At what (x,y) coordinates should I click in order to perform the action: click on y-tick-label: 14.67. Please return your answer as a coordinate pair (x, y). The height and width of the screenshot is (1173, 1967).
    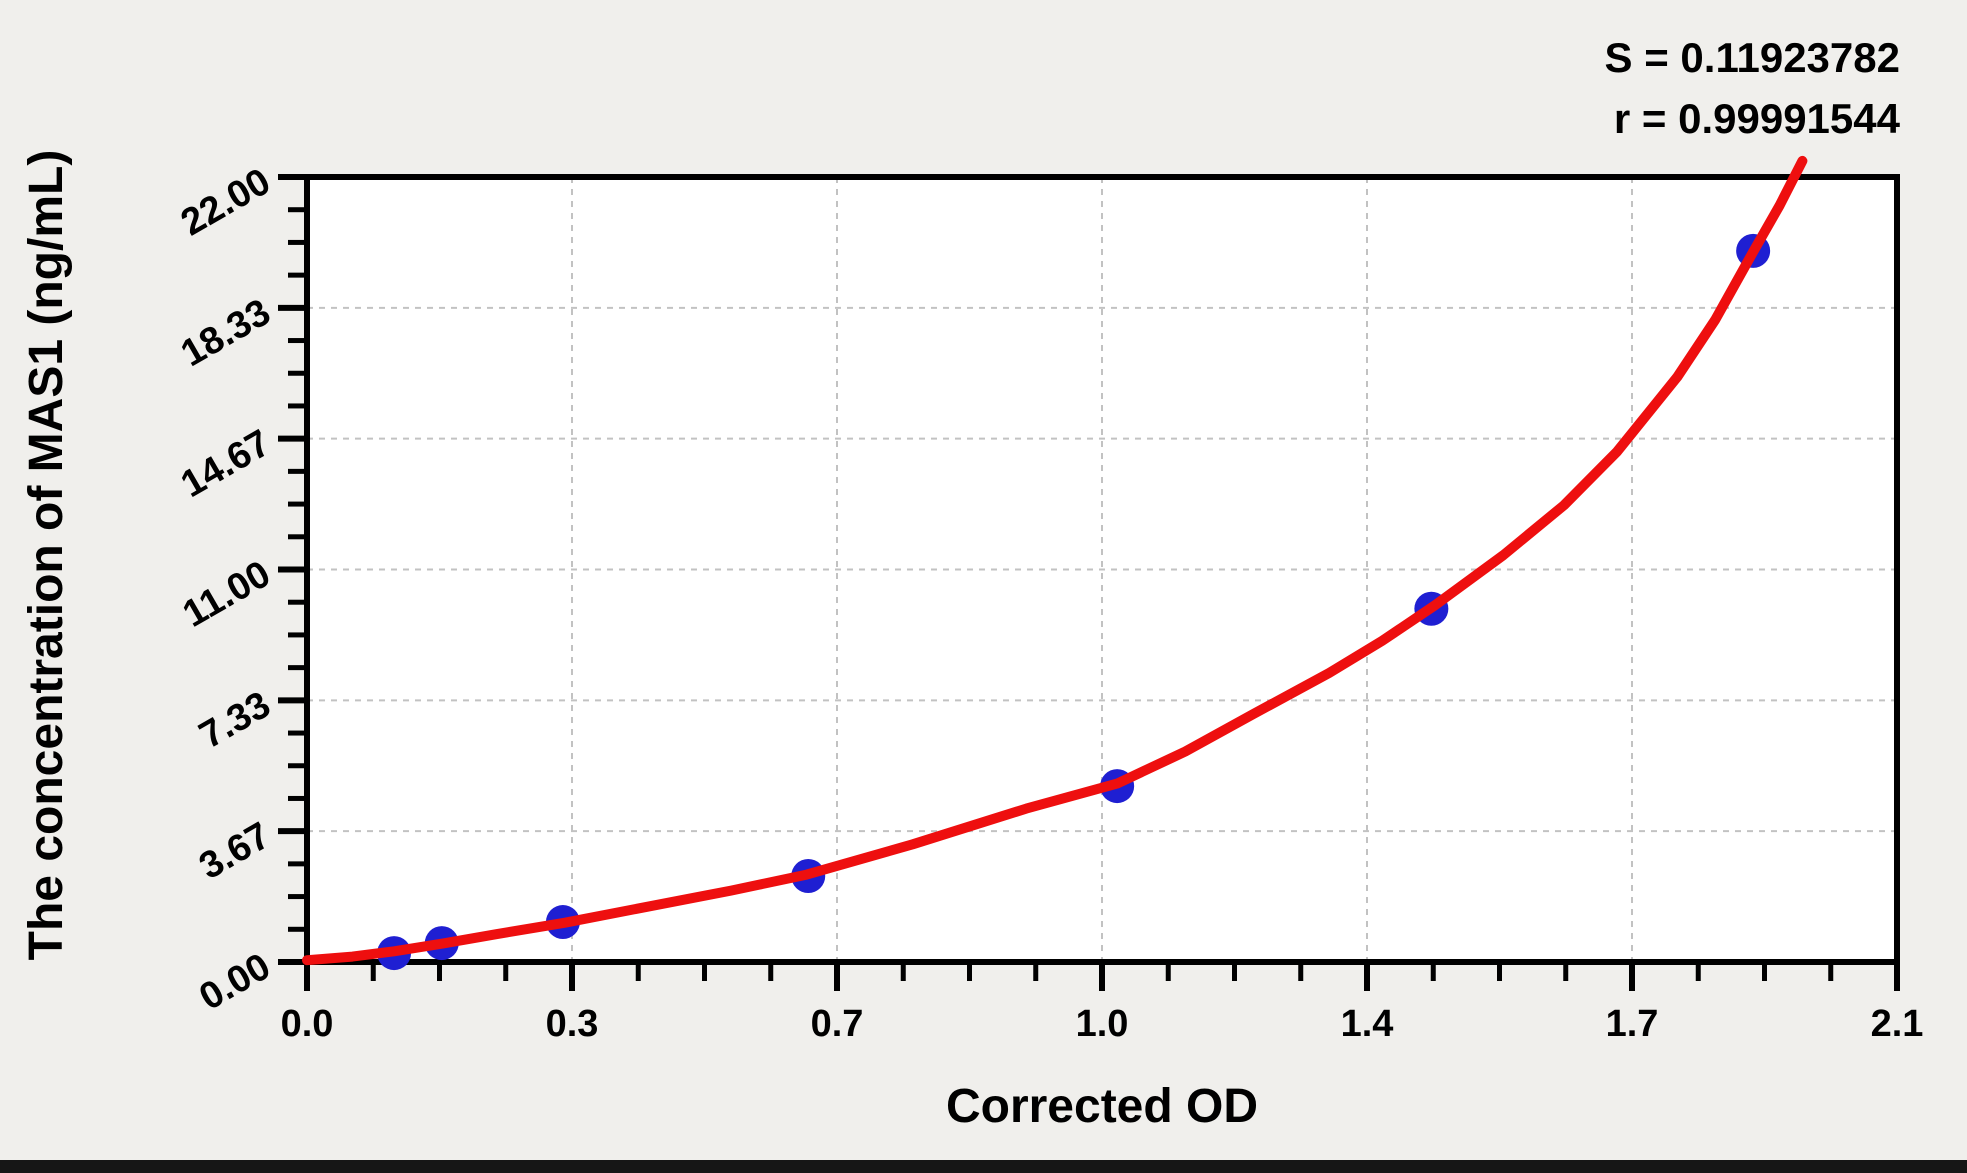
    Looking at the image, I should click on (225, 464).